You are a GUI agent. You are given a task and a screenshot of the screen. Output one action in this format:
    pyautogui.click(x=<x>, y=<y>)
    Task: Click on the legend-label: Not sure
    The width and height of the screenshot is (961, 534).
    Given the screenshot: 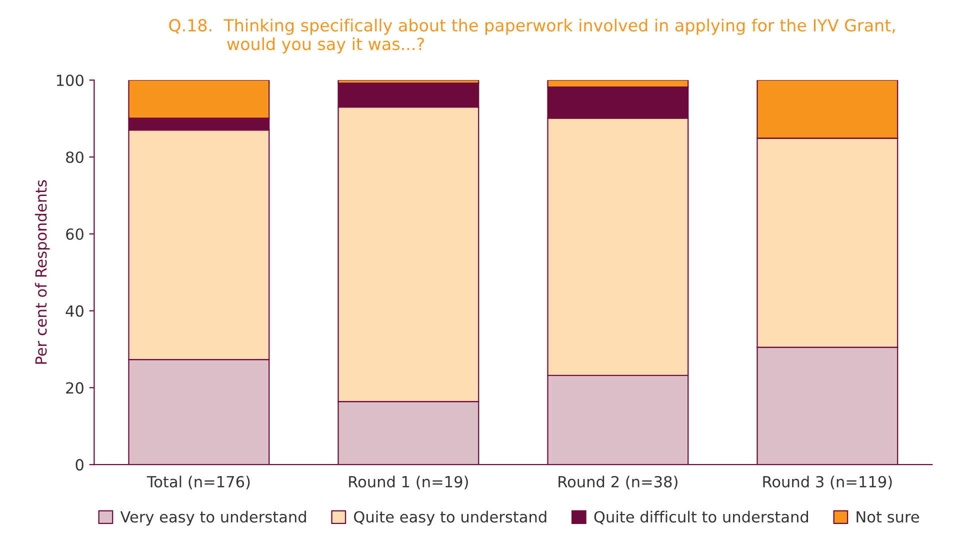 What is the action you would take?
    pyautogui.click(x=888, y=517)
    